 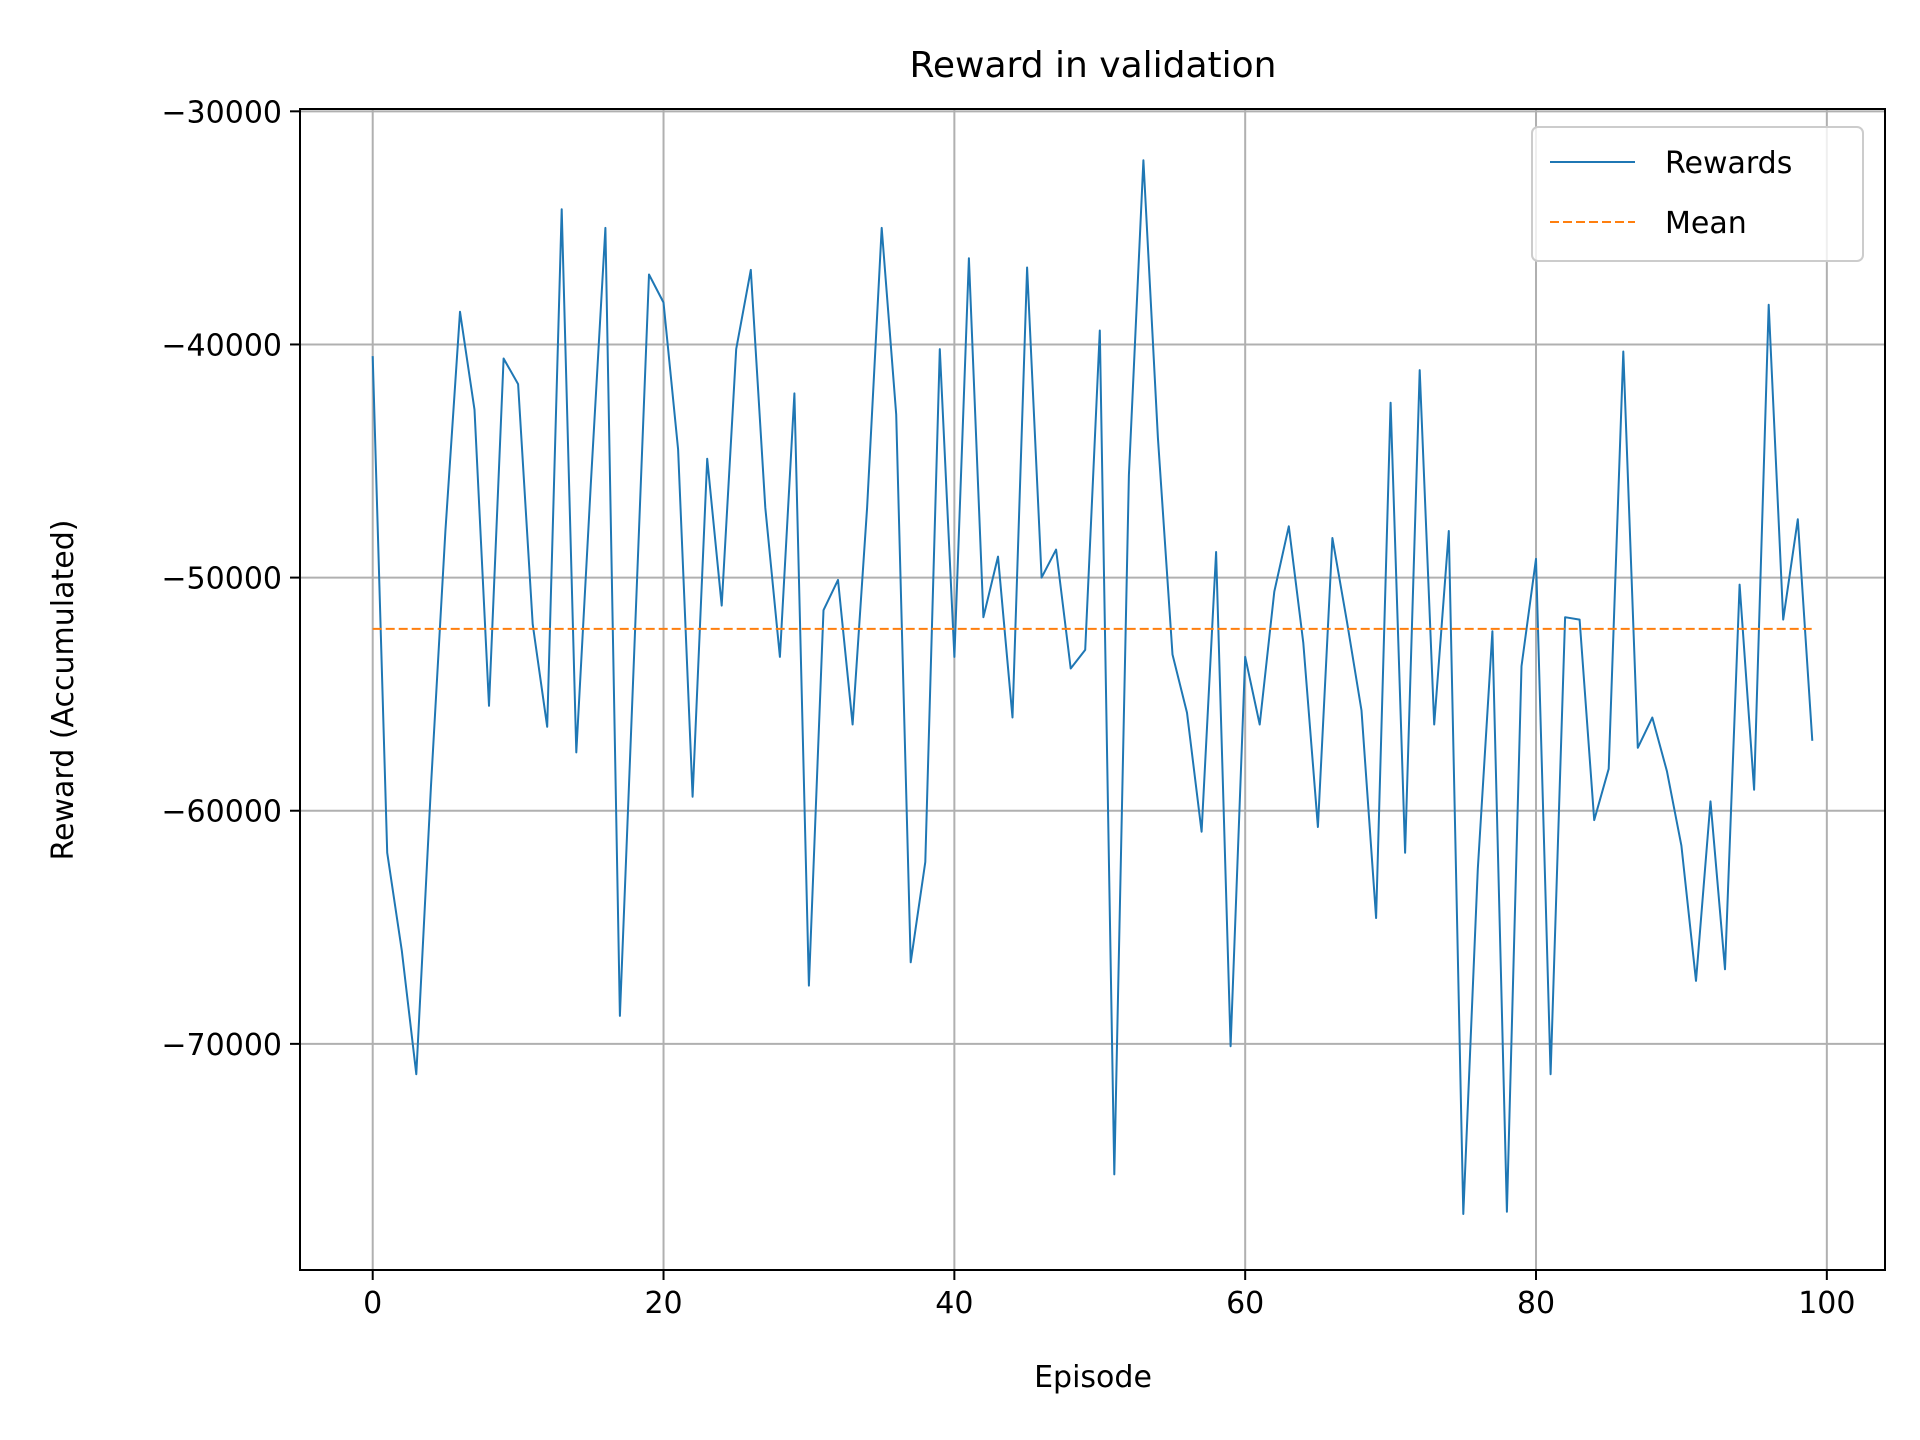 I want to click on legend: Rewards Mean, so click(x=1697, y=194).